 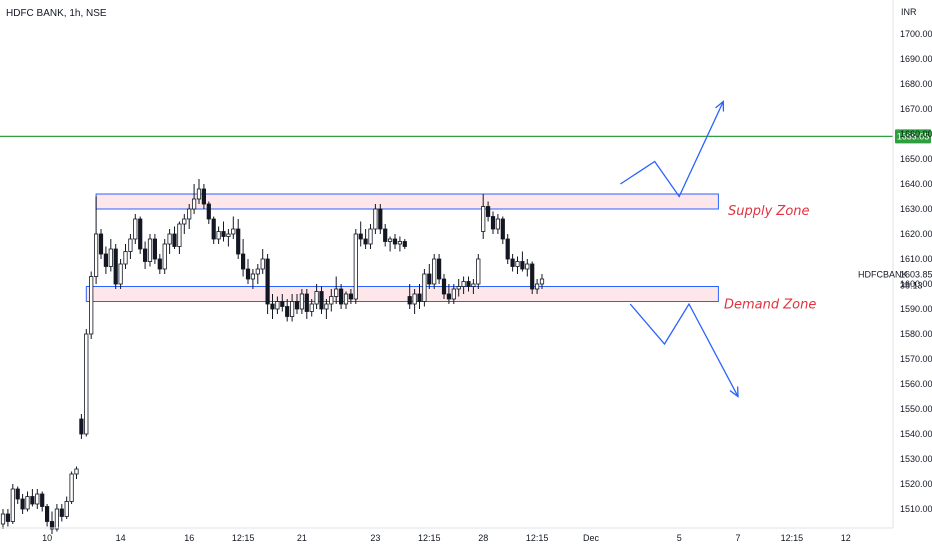 I want to click on x-tick-label: 28, so click(x=483, y=538).